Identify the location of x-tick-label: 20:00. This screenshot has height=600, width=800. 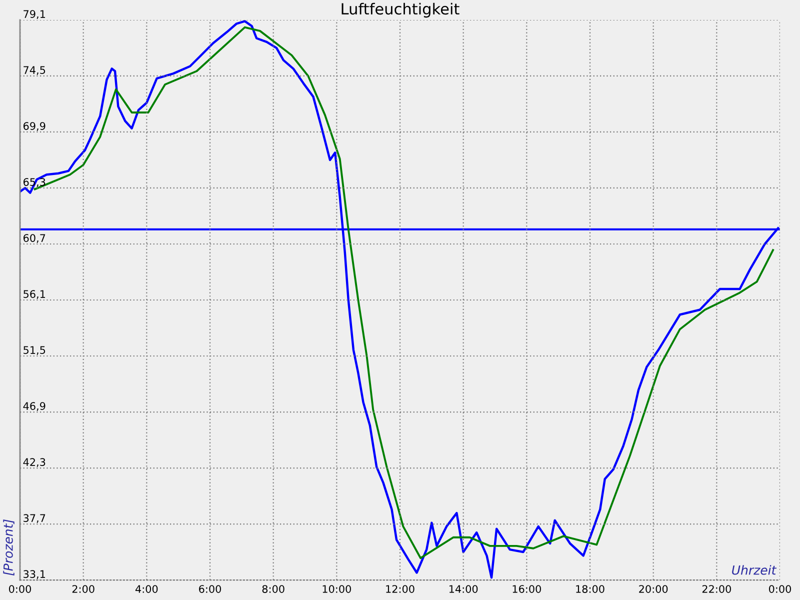
(653, 589).